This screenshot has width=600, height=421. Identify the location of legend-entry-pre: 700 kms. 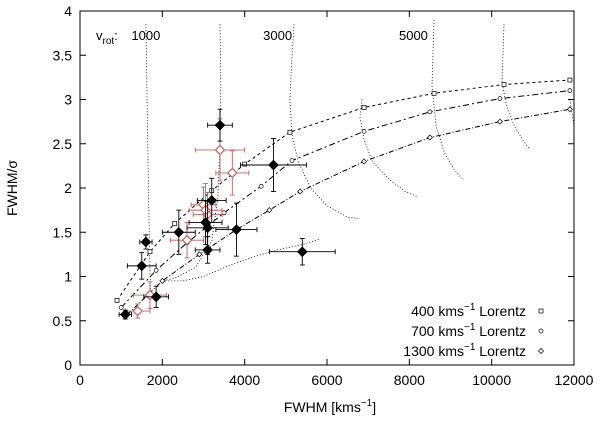
(437, 331).